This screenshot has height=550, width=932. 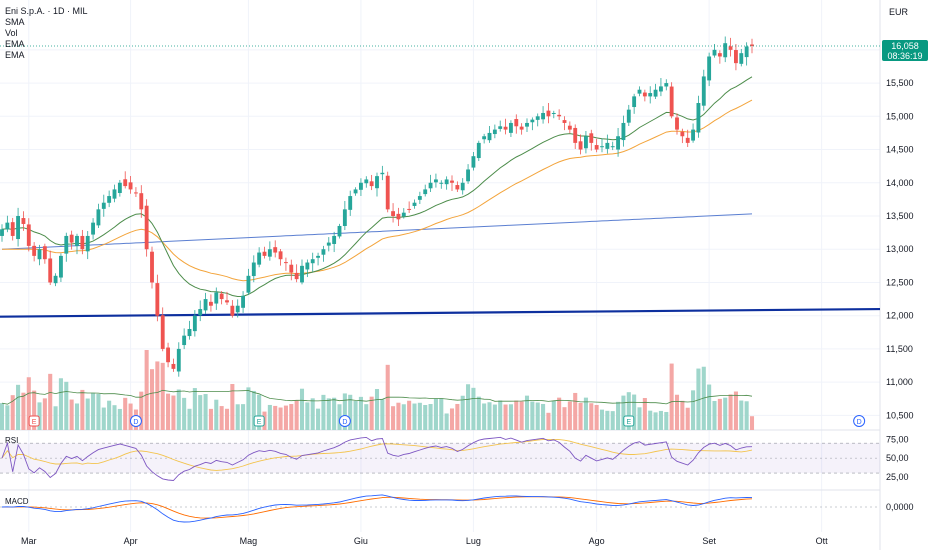 What do you see at coordinates (900, 183) in the screenshot?
I see `price-tick: 14,000` at bounding box center [900, 183].